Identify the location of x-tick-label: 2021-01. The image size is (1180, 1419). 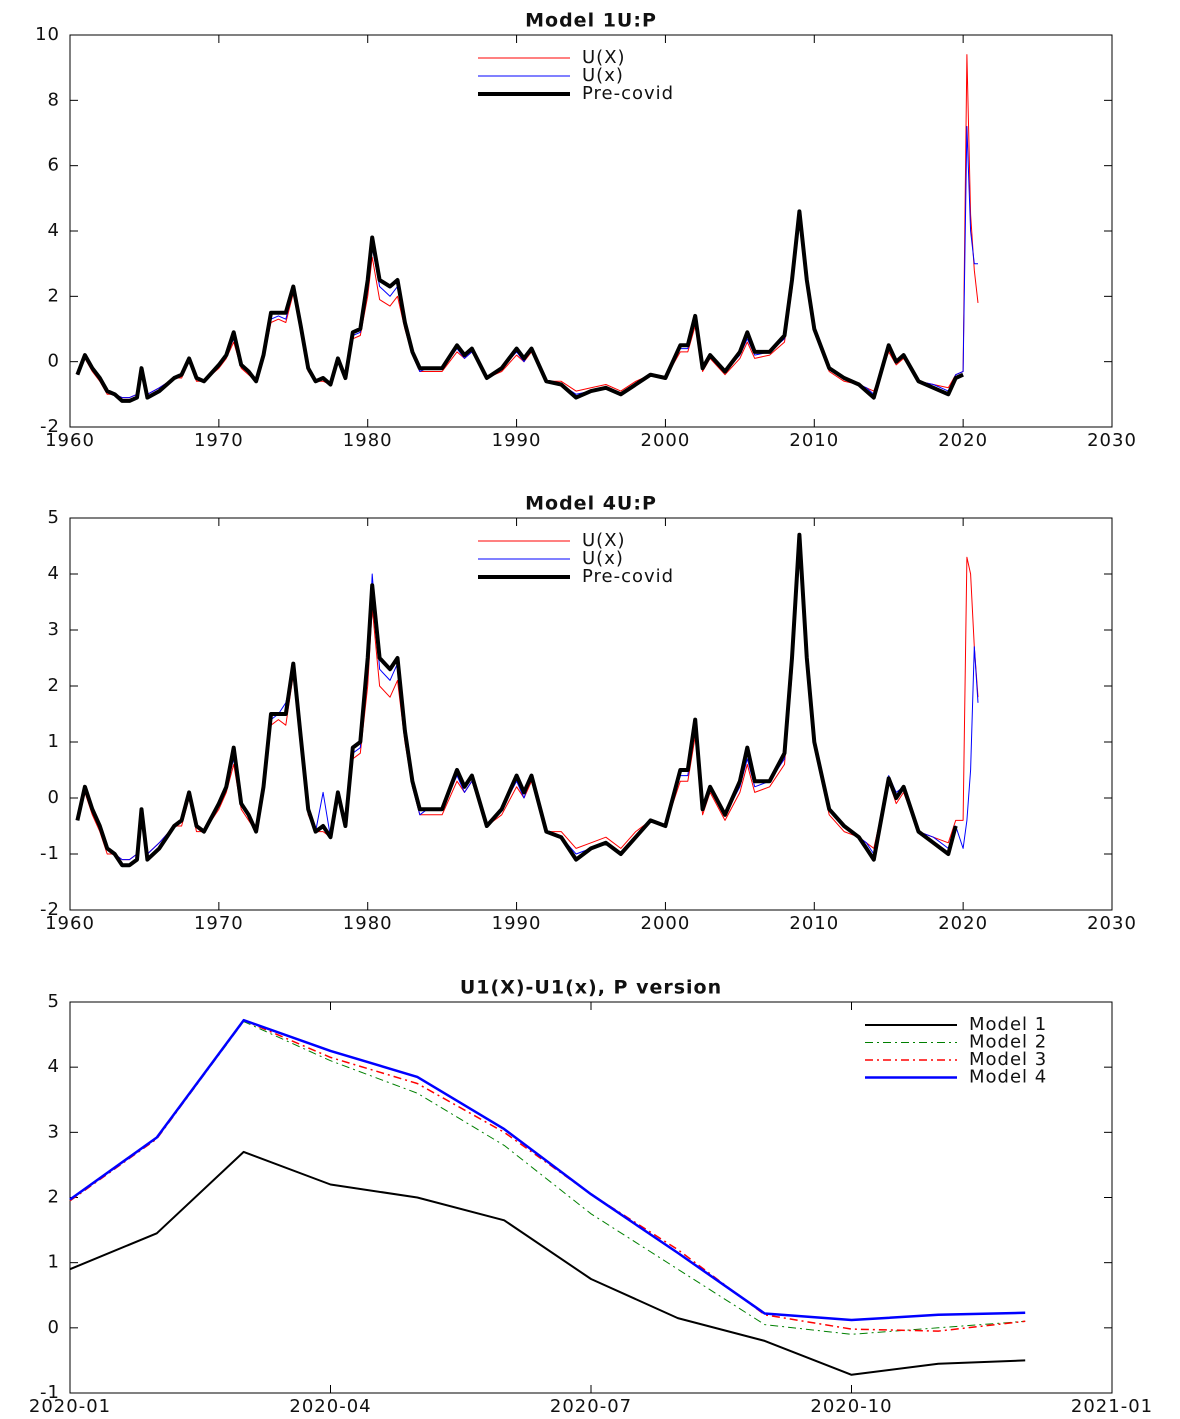
(1112, 1406).